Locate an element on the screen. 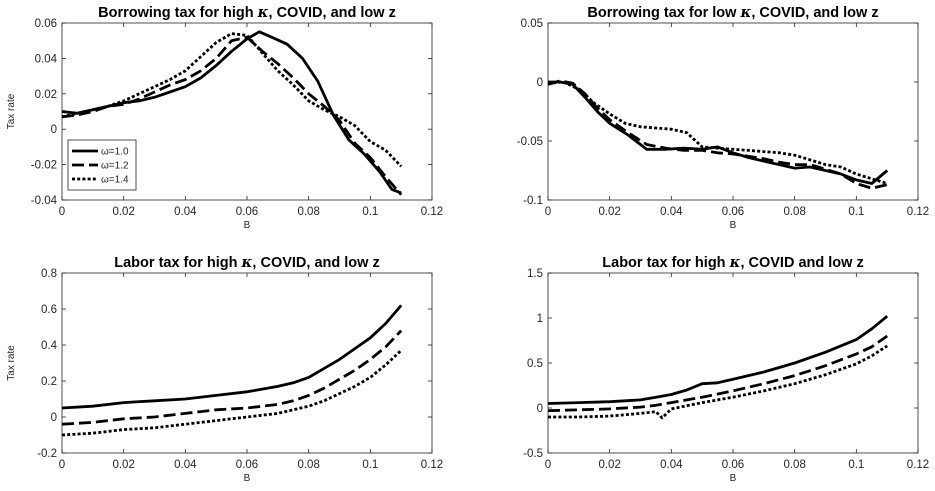 The image size is (935, 491). y-tick-label: -0.05 is located at coordinates (530, 142).